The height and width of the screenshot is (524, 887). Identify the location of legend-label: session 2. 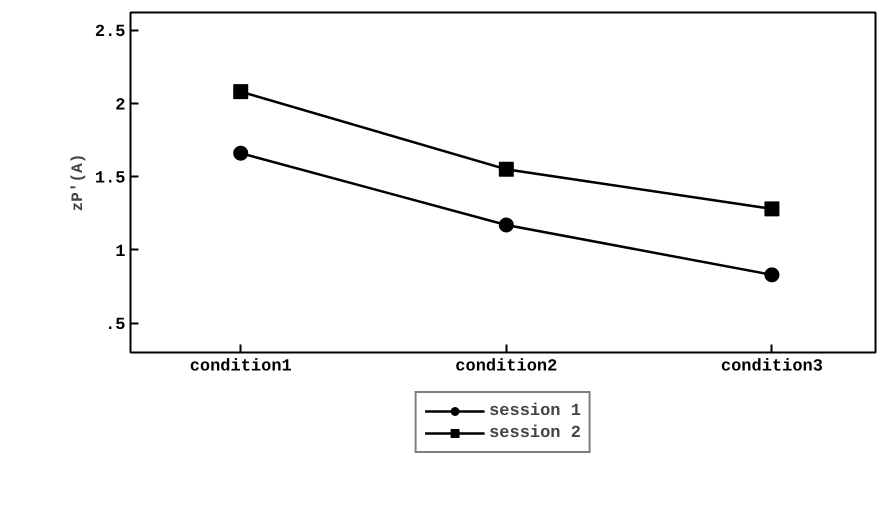
(535, 433).